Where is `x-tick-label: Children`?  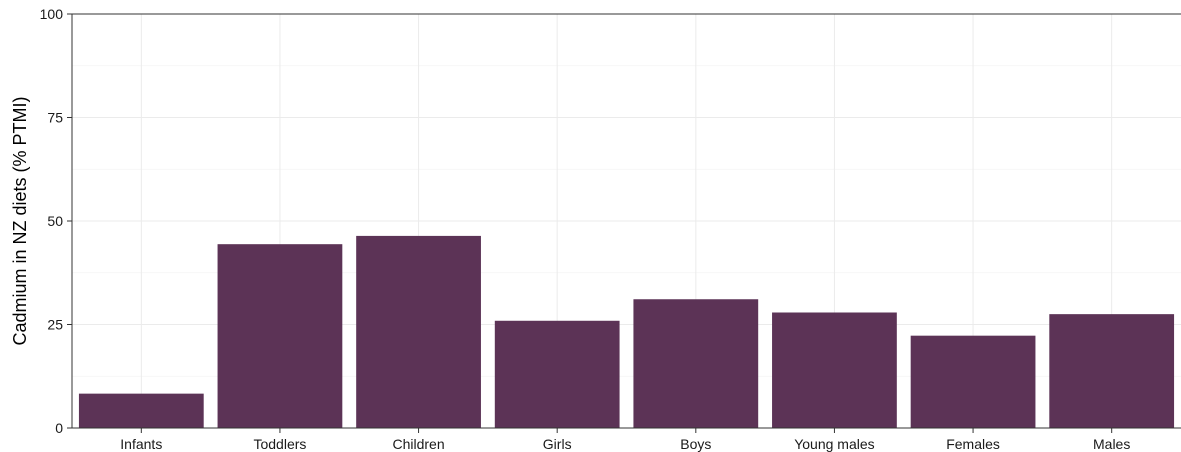
x-tick-label: Children is located at coordinates (418, 444).